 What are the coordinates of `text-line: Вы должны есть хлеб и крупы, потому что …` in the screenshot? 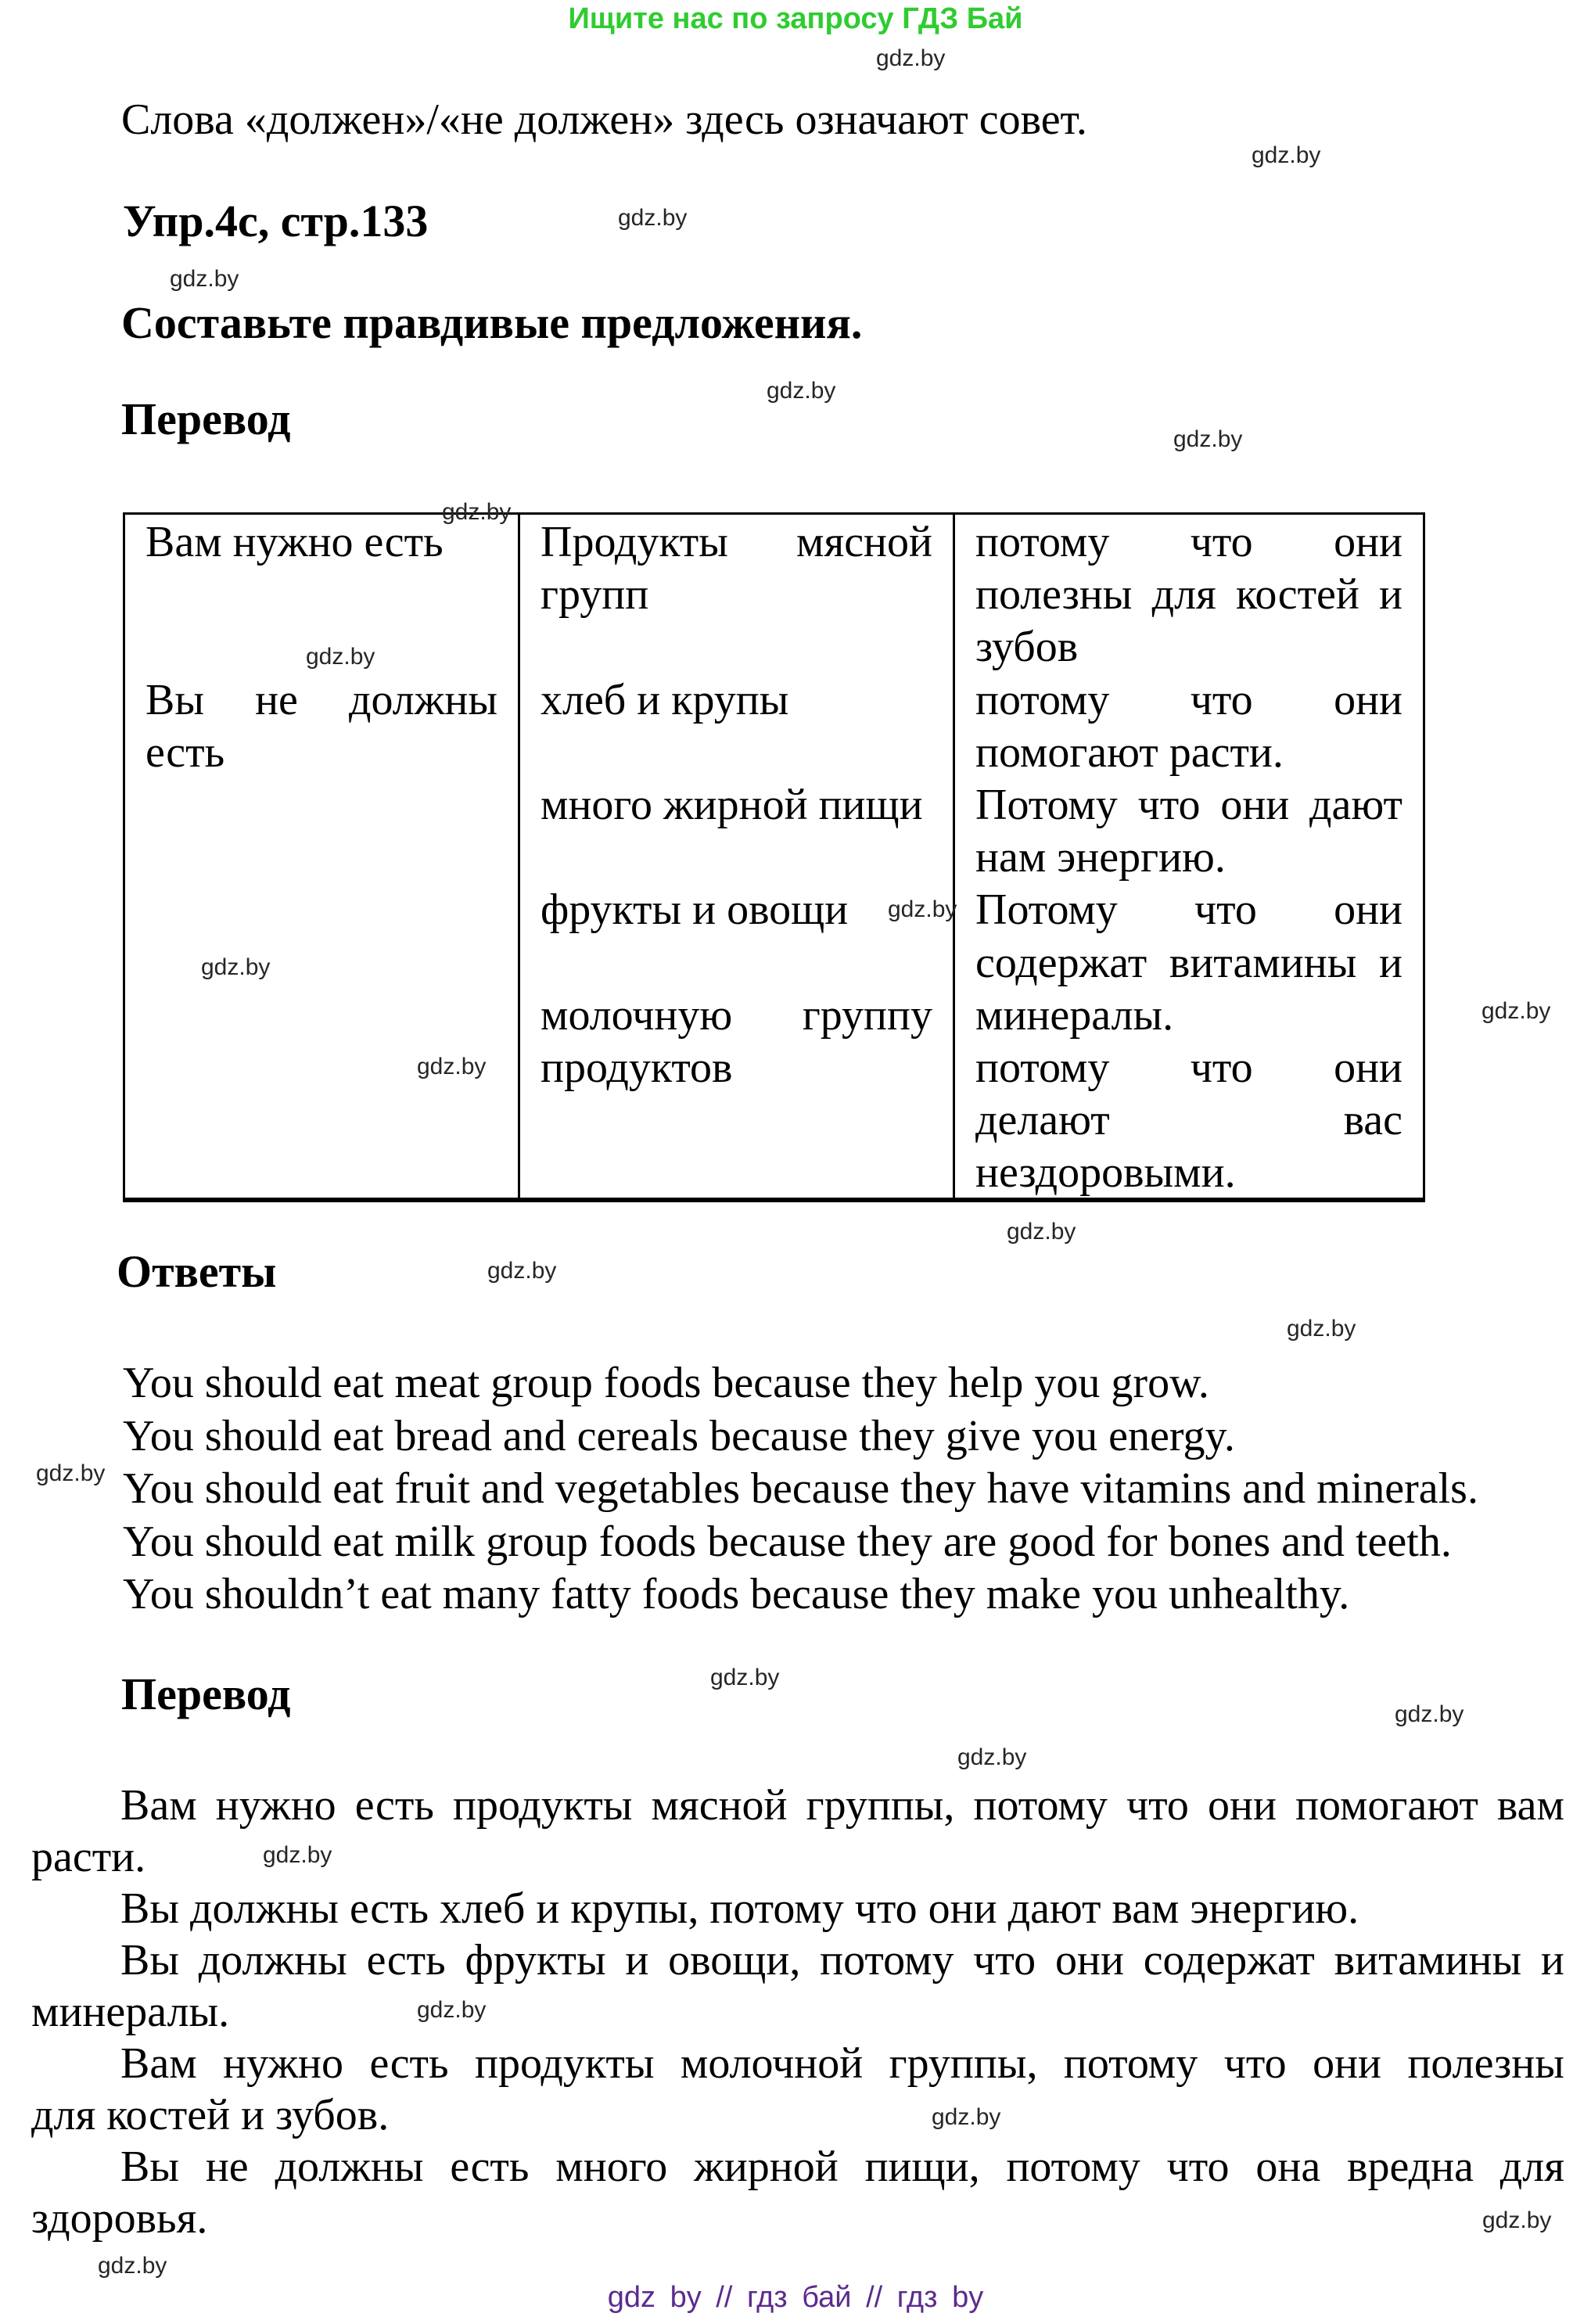 It's located at (739, 1909).